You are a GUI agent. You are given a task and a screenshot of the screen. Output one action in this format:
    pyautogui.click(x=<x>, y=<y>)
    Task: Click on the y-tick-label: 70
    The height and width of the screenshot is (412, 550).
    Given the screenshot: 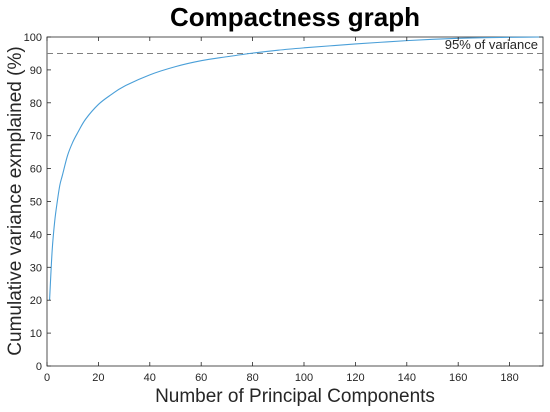 What is the action you would take?
    pyautogui.click(x=36, y=137)
    